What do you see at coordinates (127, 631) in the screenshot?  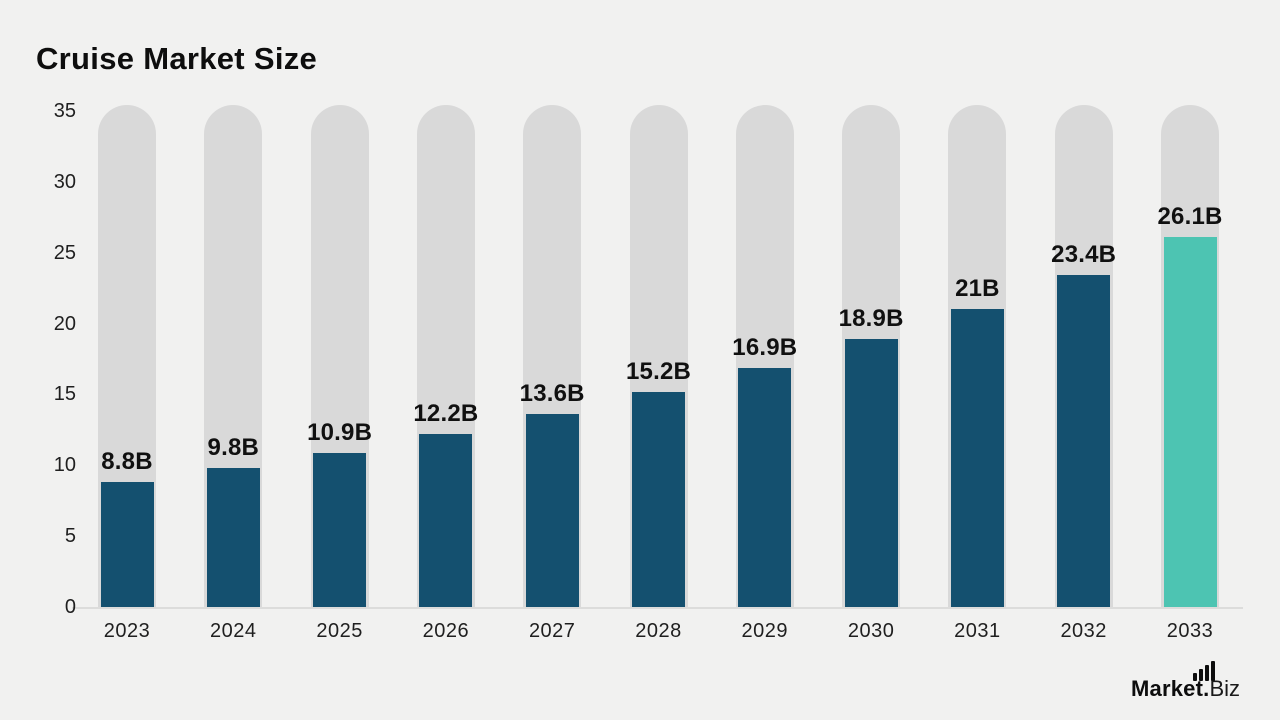 I see `x-axis-tick-label: 2023` at bounding box center [127, 631].